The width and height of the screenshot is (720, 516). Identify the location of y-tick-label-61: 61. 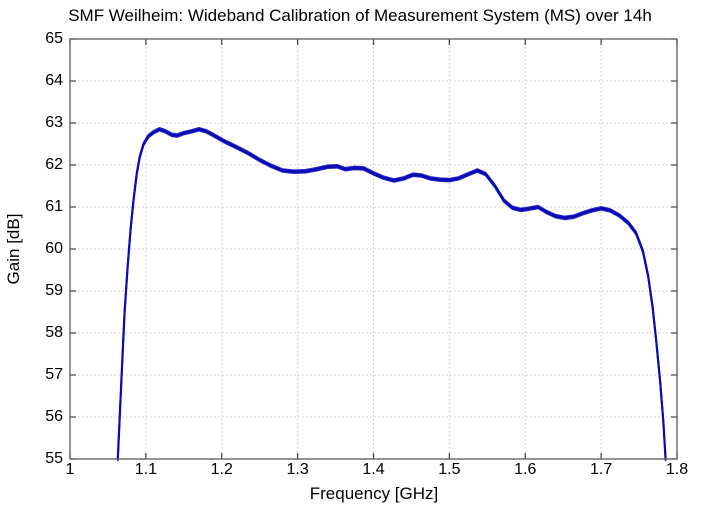
(54, 206).